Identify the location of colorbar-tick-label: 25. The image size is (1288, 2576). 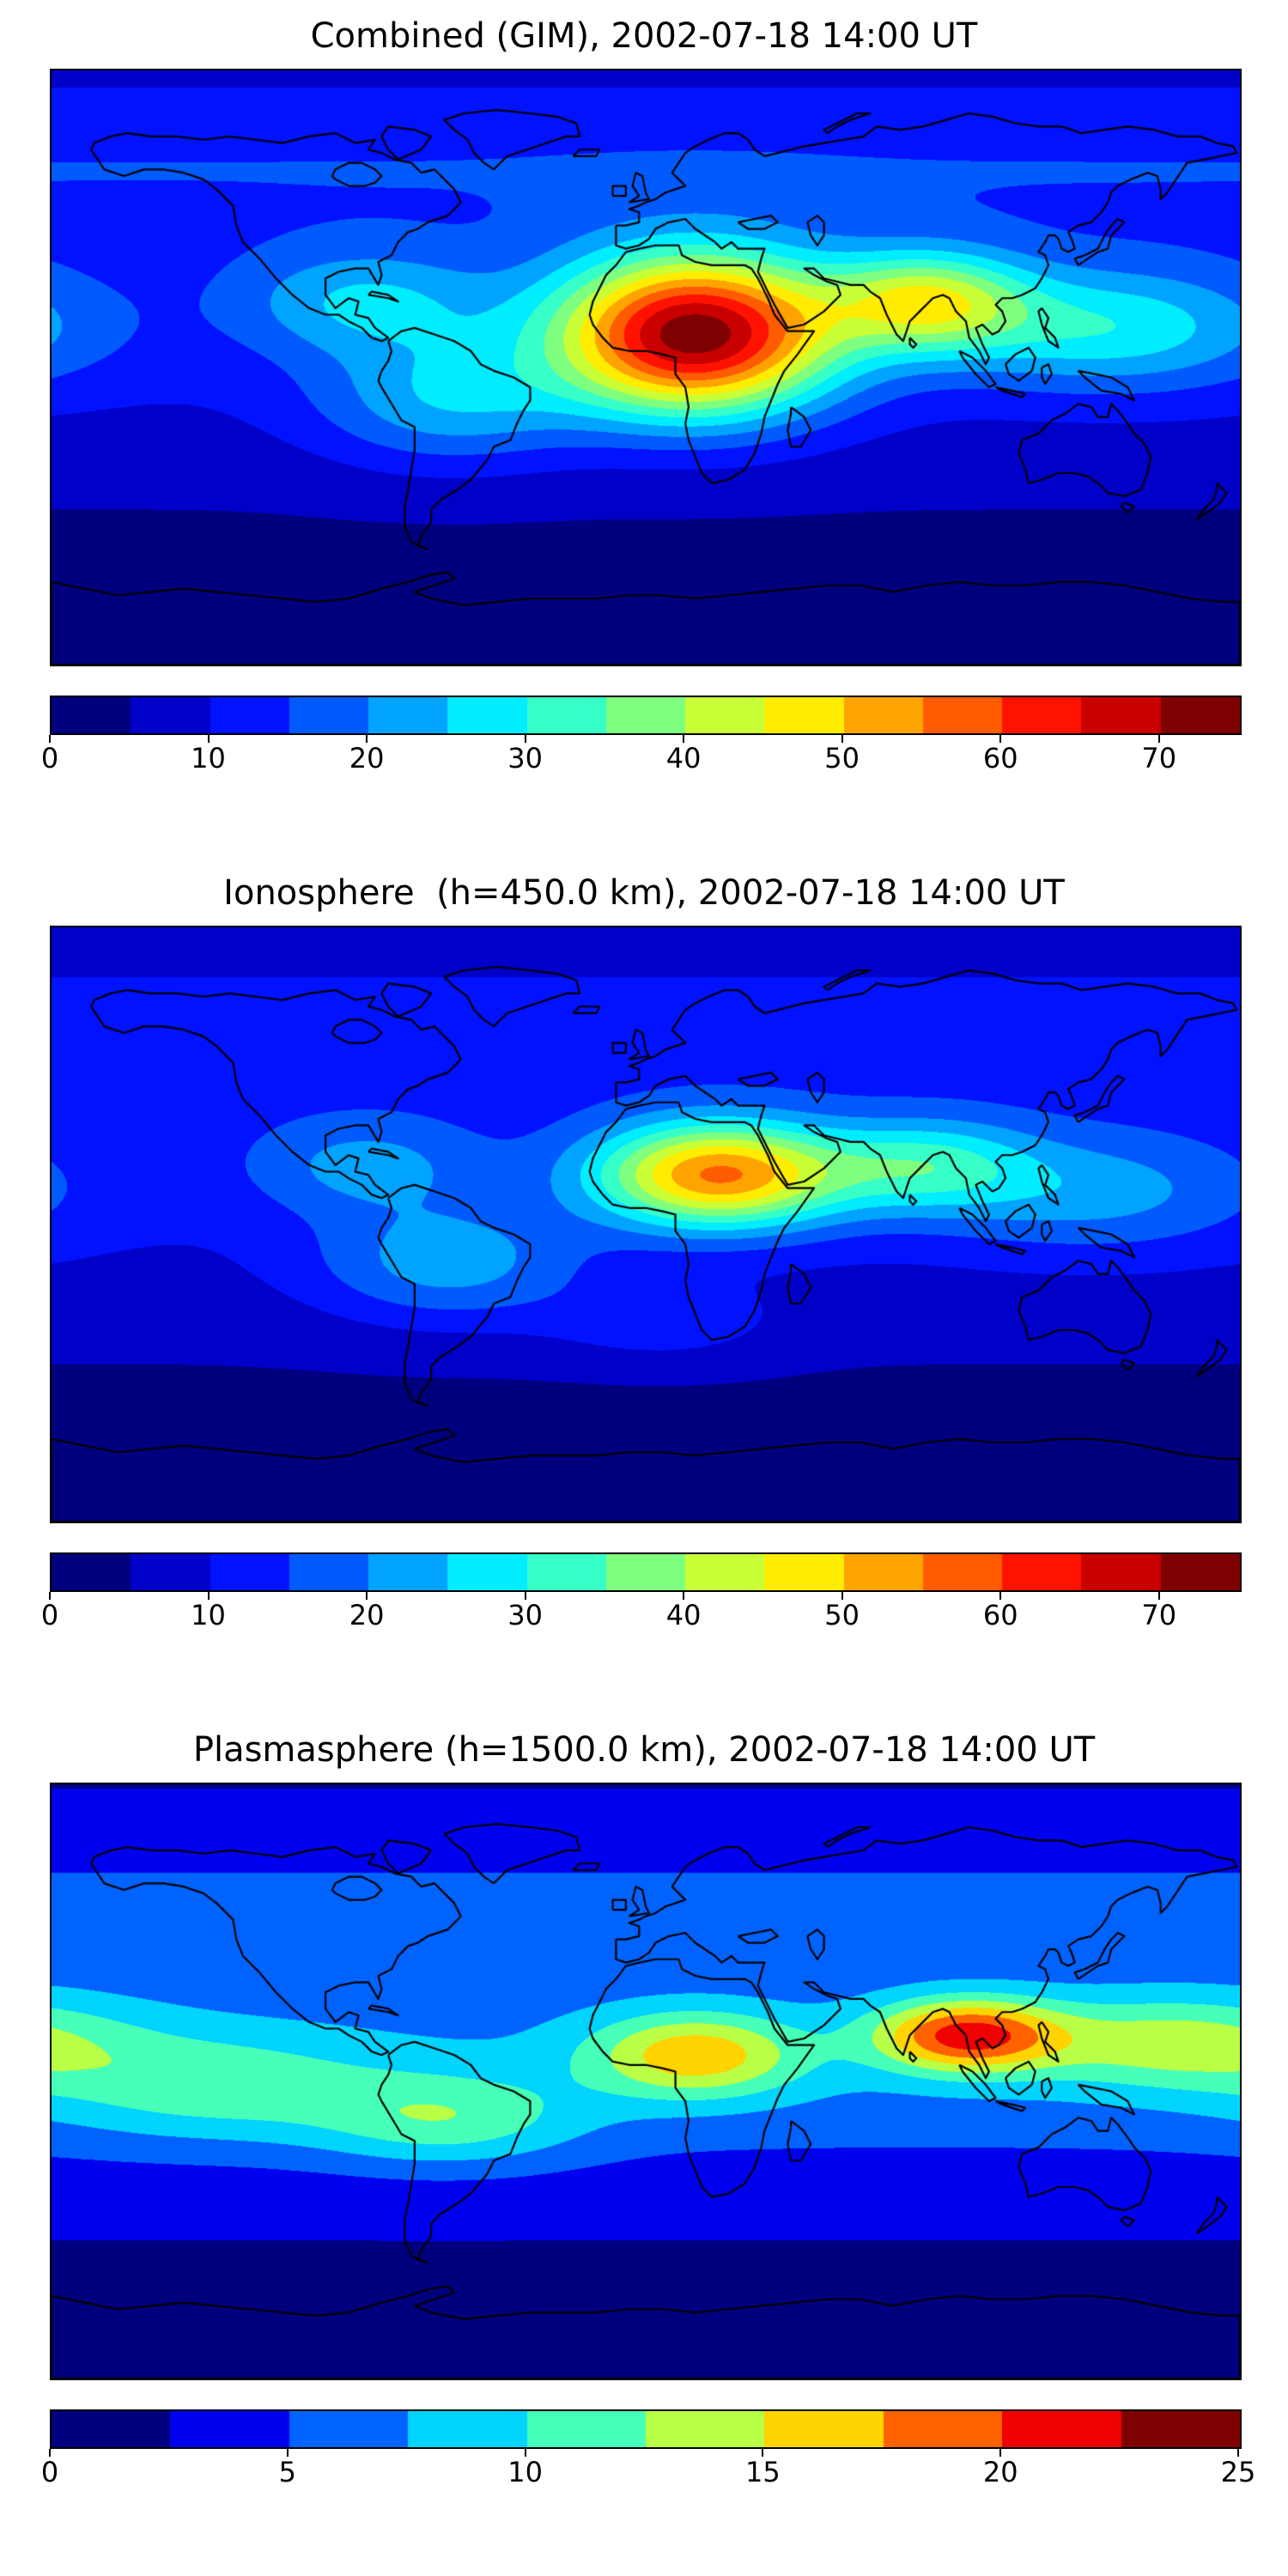
(1238, 2472).